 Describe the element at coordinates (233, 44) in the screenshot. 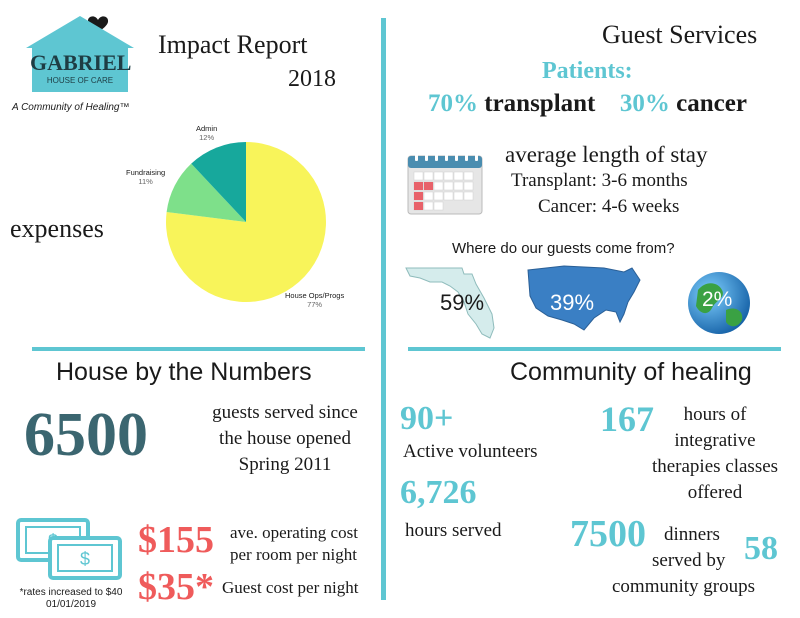

I see `report-title: Impact Report` at that location.